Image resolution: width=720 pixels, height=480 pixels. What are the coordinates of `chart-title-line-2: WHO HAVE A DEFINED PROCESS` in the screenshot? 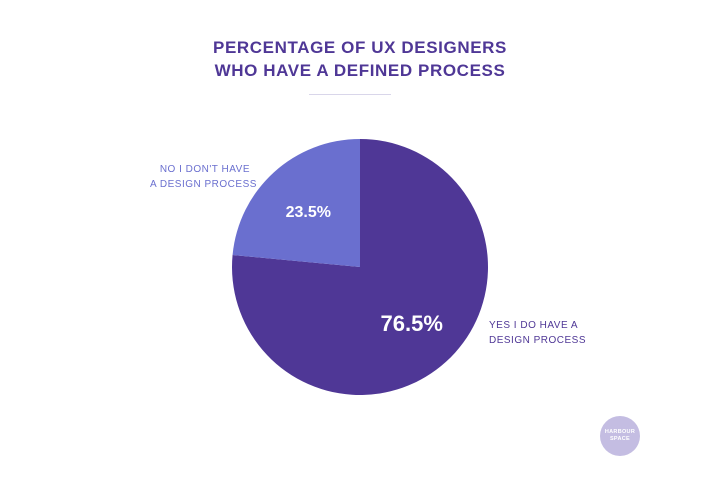 It's located at (360, 70).